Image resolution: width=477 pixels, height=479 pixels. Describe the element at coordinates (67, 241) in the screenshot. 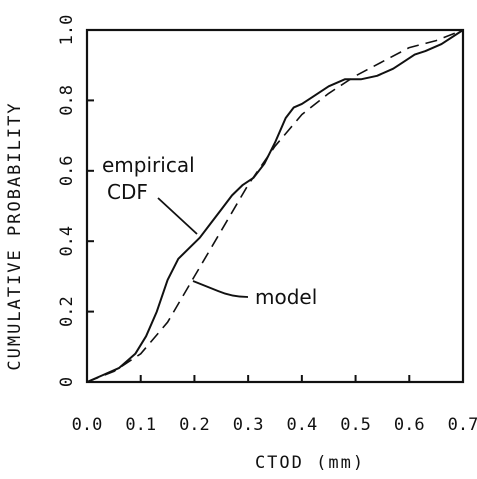

I see `y-tick-label: 0.4` at that location.